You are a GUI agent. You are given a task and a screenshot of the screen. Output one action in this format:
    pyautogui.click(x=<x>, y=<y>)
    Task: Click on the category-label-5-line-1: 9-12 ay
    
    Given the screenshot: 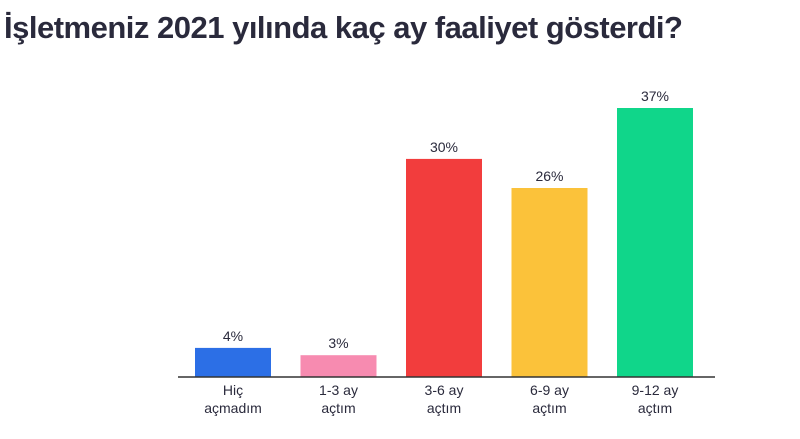 What is the action you would take?
    pyautogui.click(x=655, y=390)
    